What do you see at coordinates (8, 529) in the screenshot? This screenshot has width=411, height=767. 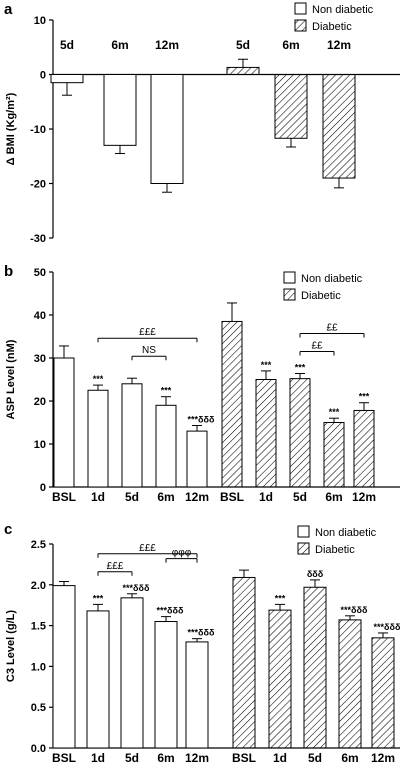 I see `panel-c-label: c` at bounding box center [8, 529].